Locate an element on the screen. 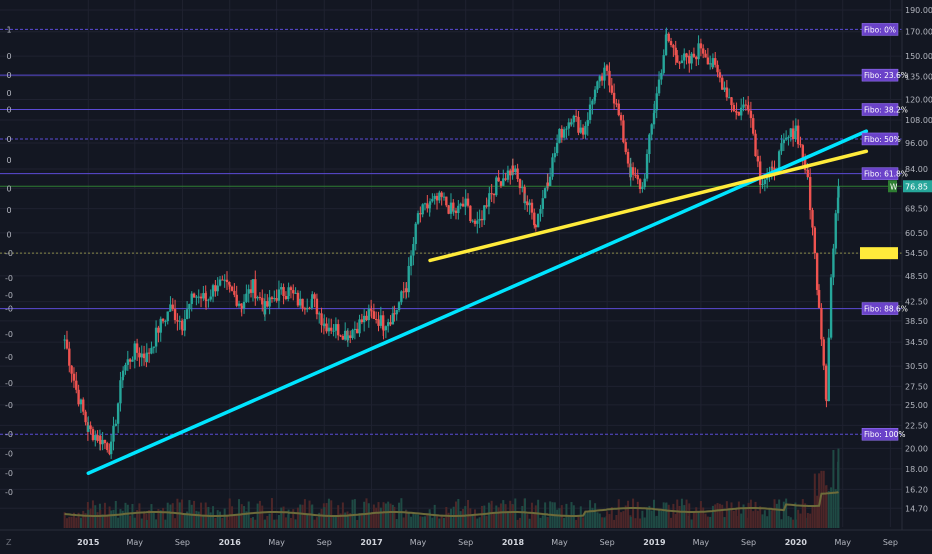 This screenshot has width=932, height=554. trendline-yellow is located at coordinates (648, 206).